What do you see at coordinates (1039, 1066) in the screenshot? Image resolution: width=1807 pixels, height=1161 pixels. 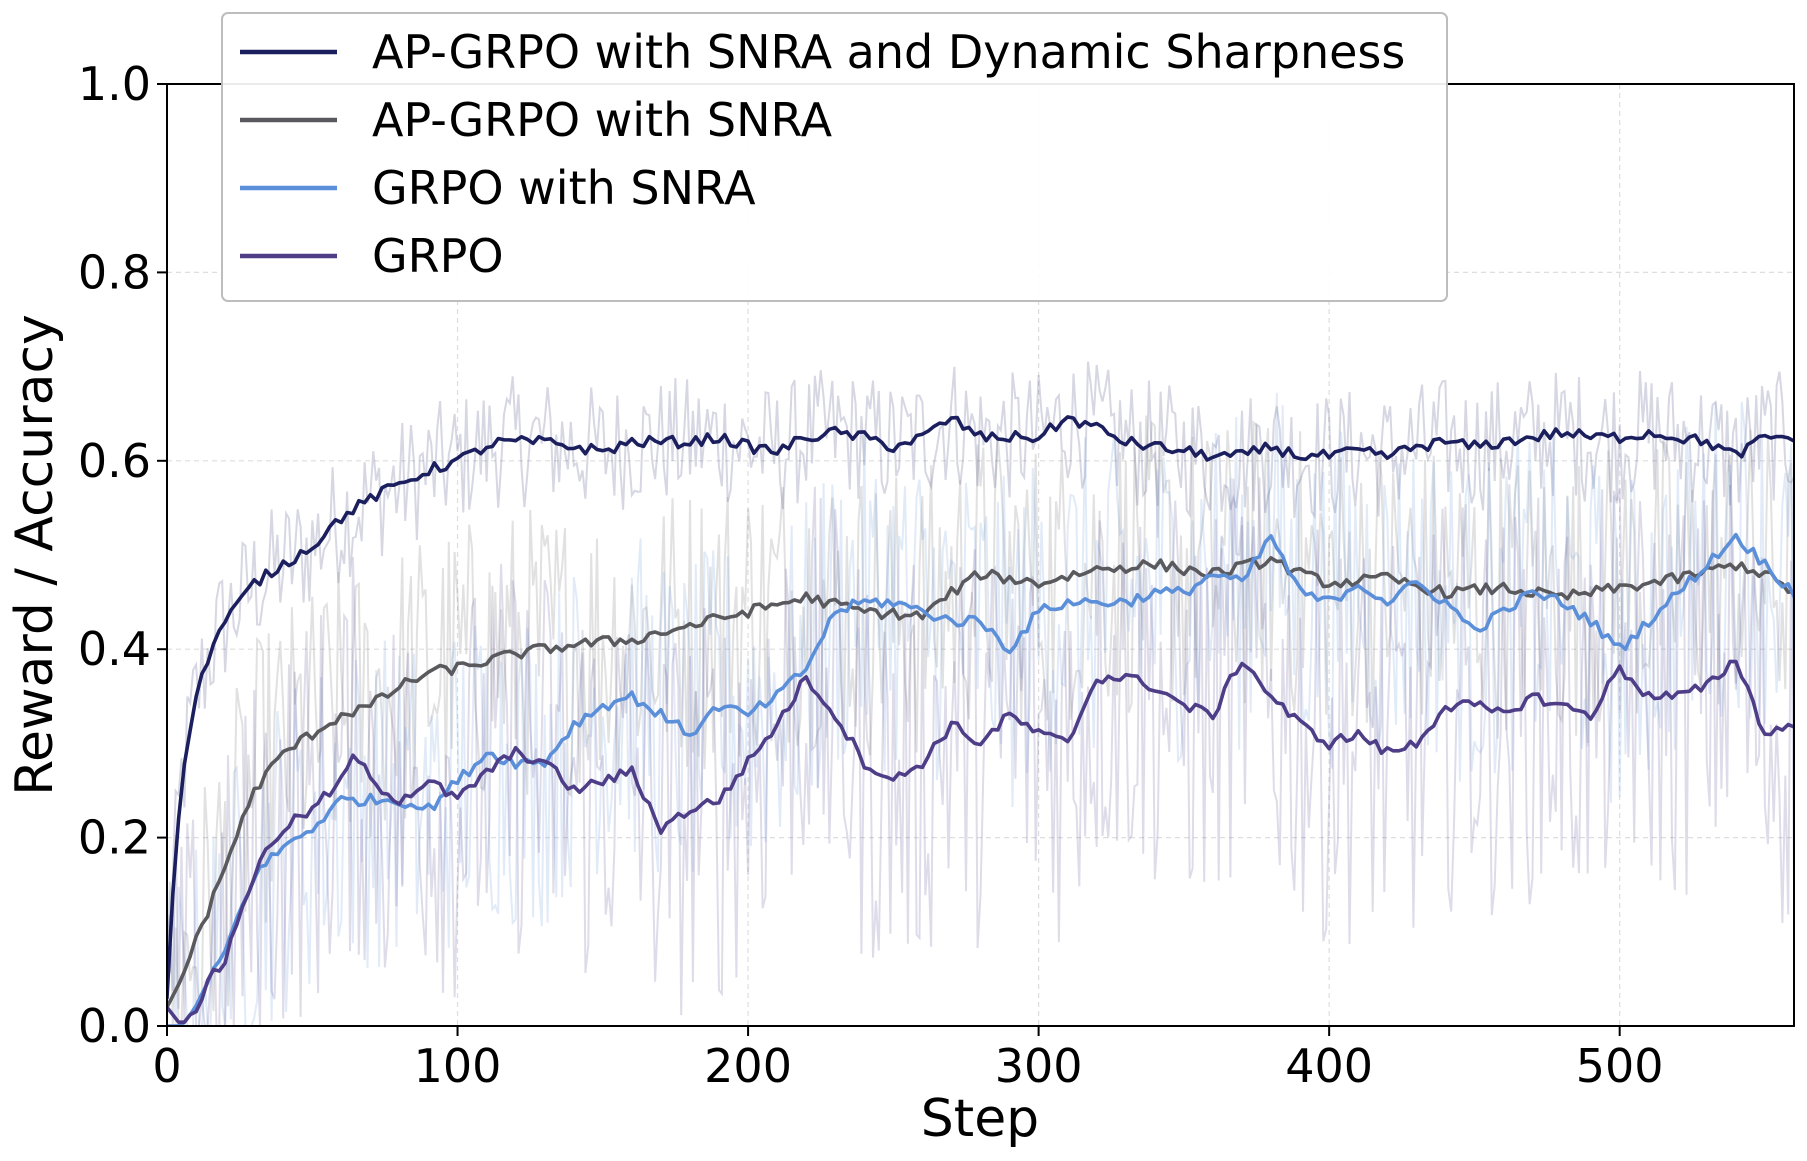 I see `x-tick-label: 300` at bounding box center [1039, 1066].